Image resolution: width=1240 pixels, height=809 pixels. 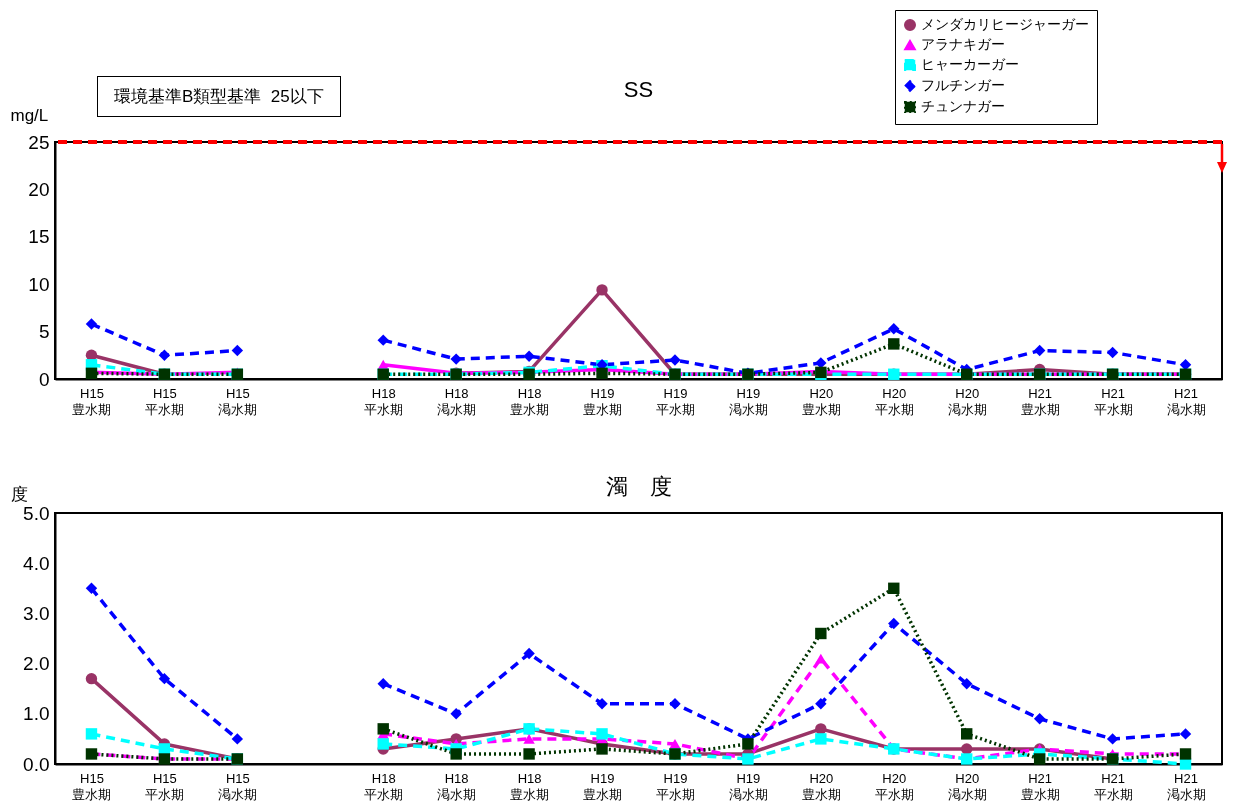 I want to click on y-tick-label: 10, so click(x=39, y=284).